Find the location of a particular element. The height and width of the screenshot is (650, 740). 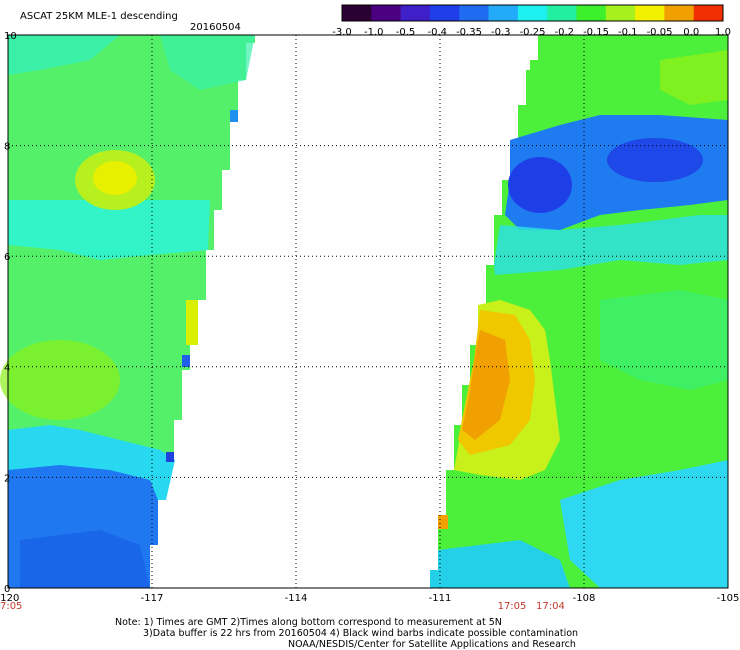

y-tick-label: 0 is located at coordinates (7, 589).